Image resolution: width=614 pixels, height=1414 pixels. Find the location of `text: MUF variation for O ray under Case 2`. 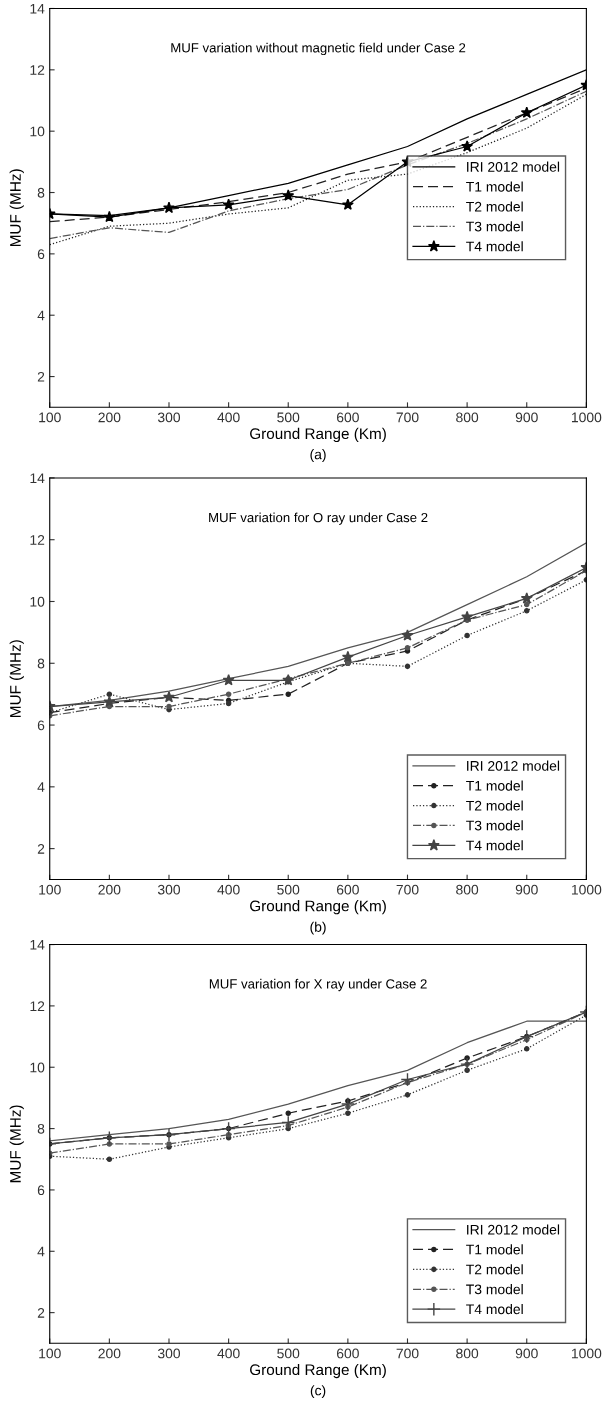

text: MUF variation for O ray under Case 2 is located at coordinates (318, 518).